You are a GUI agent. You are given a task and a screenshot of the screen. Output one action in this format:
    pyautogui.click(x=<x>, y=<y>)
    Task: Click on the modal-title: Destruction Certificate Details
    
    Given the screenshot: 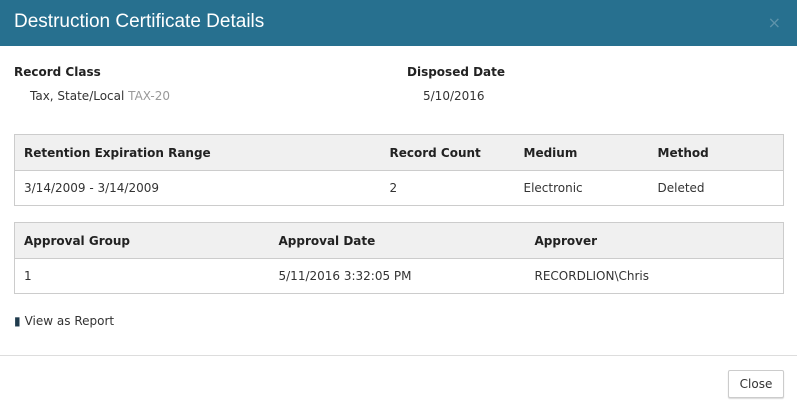 What is the action you would take?
    pyautogui.click(x=139, y=21)
    